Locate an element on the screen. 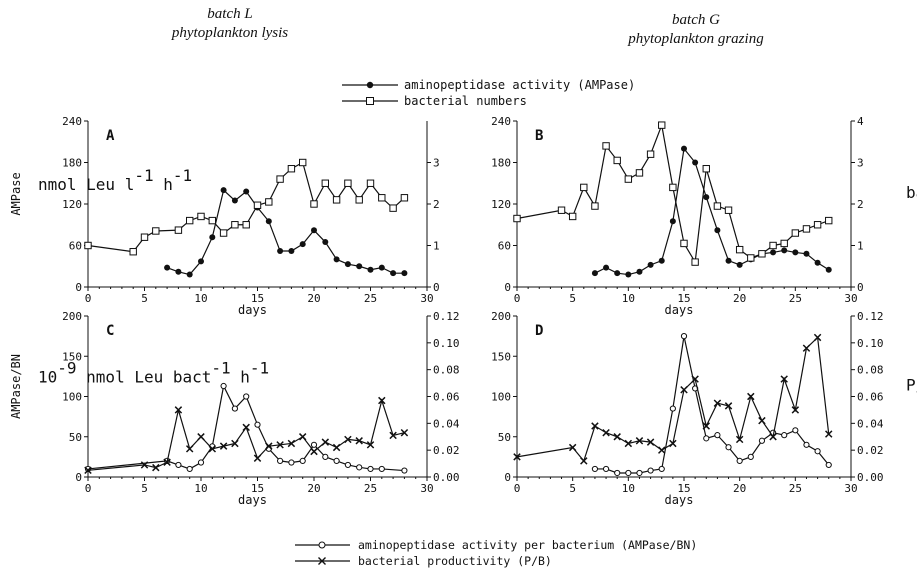  panel-letter: B is located at coordinates (539, 136).